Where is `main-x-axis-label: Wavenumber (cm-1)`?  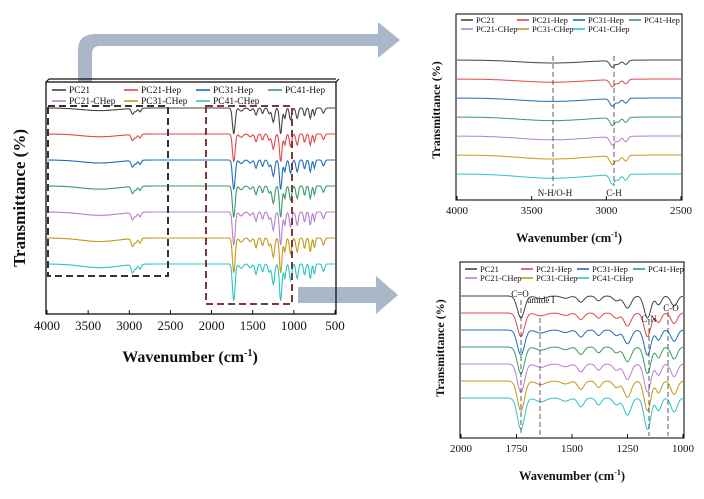
main-x-axis-label: Wavenumber (cm-1) is located at coordinates (190, 357).